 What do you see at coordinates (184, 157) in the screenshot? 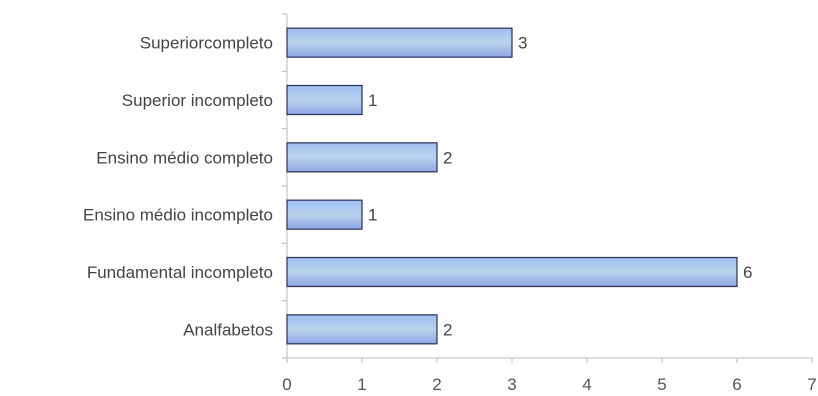
I see `category-label: Ensino médio completo` at bounding box center [184, 157].